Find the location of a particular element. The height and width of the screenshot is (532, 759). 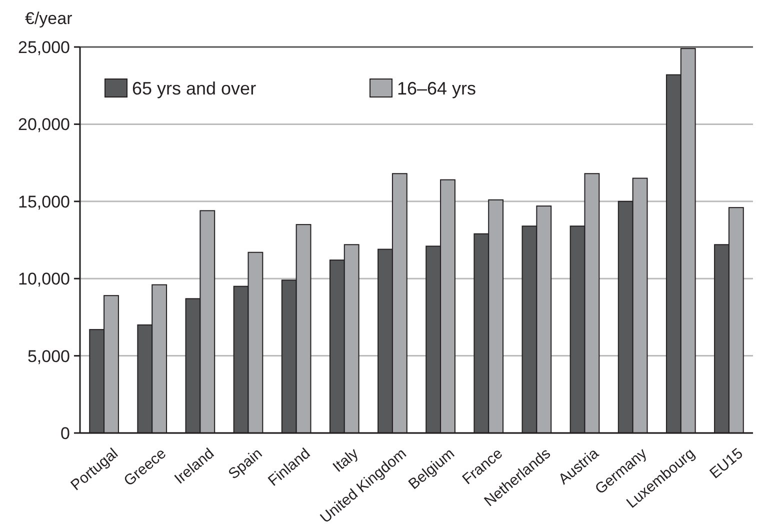

y-axis-title: €/year is located at coordinates (49, 18).